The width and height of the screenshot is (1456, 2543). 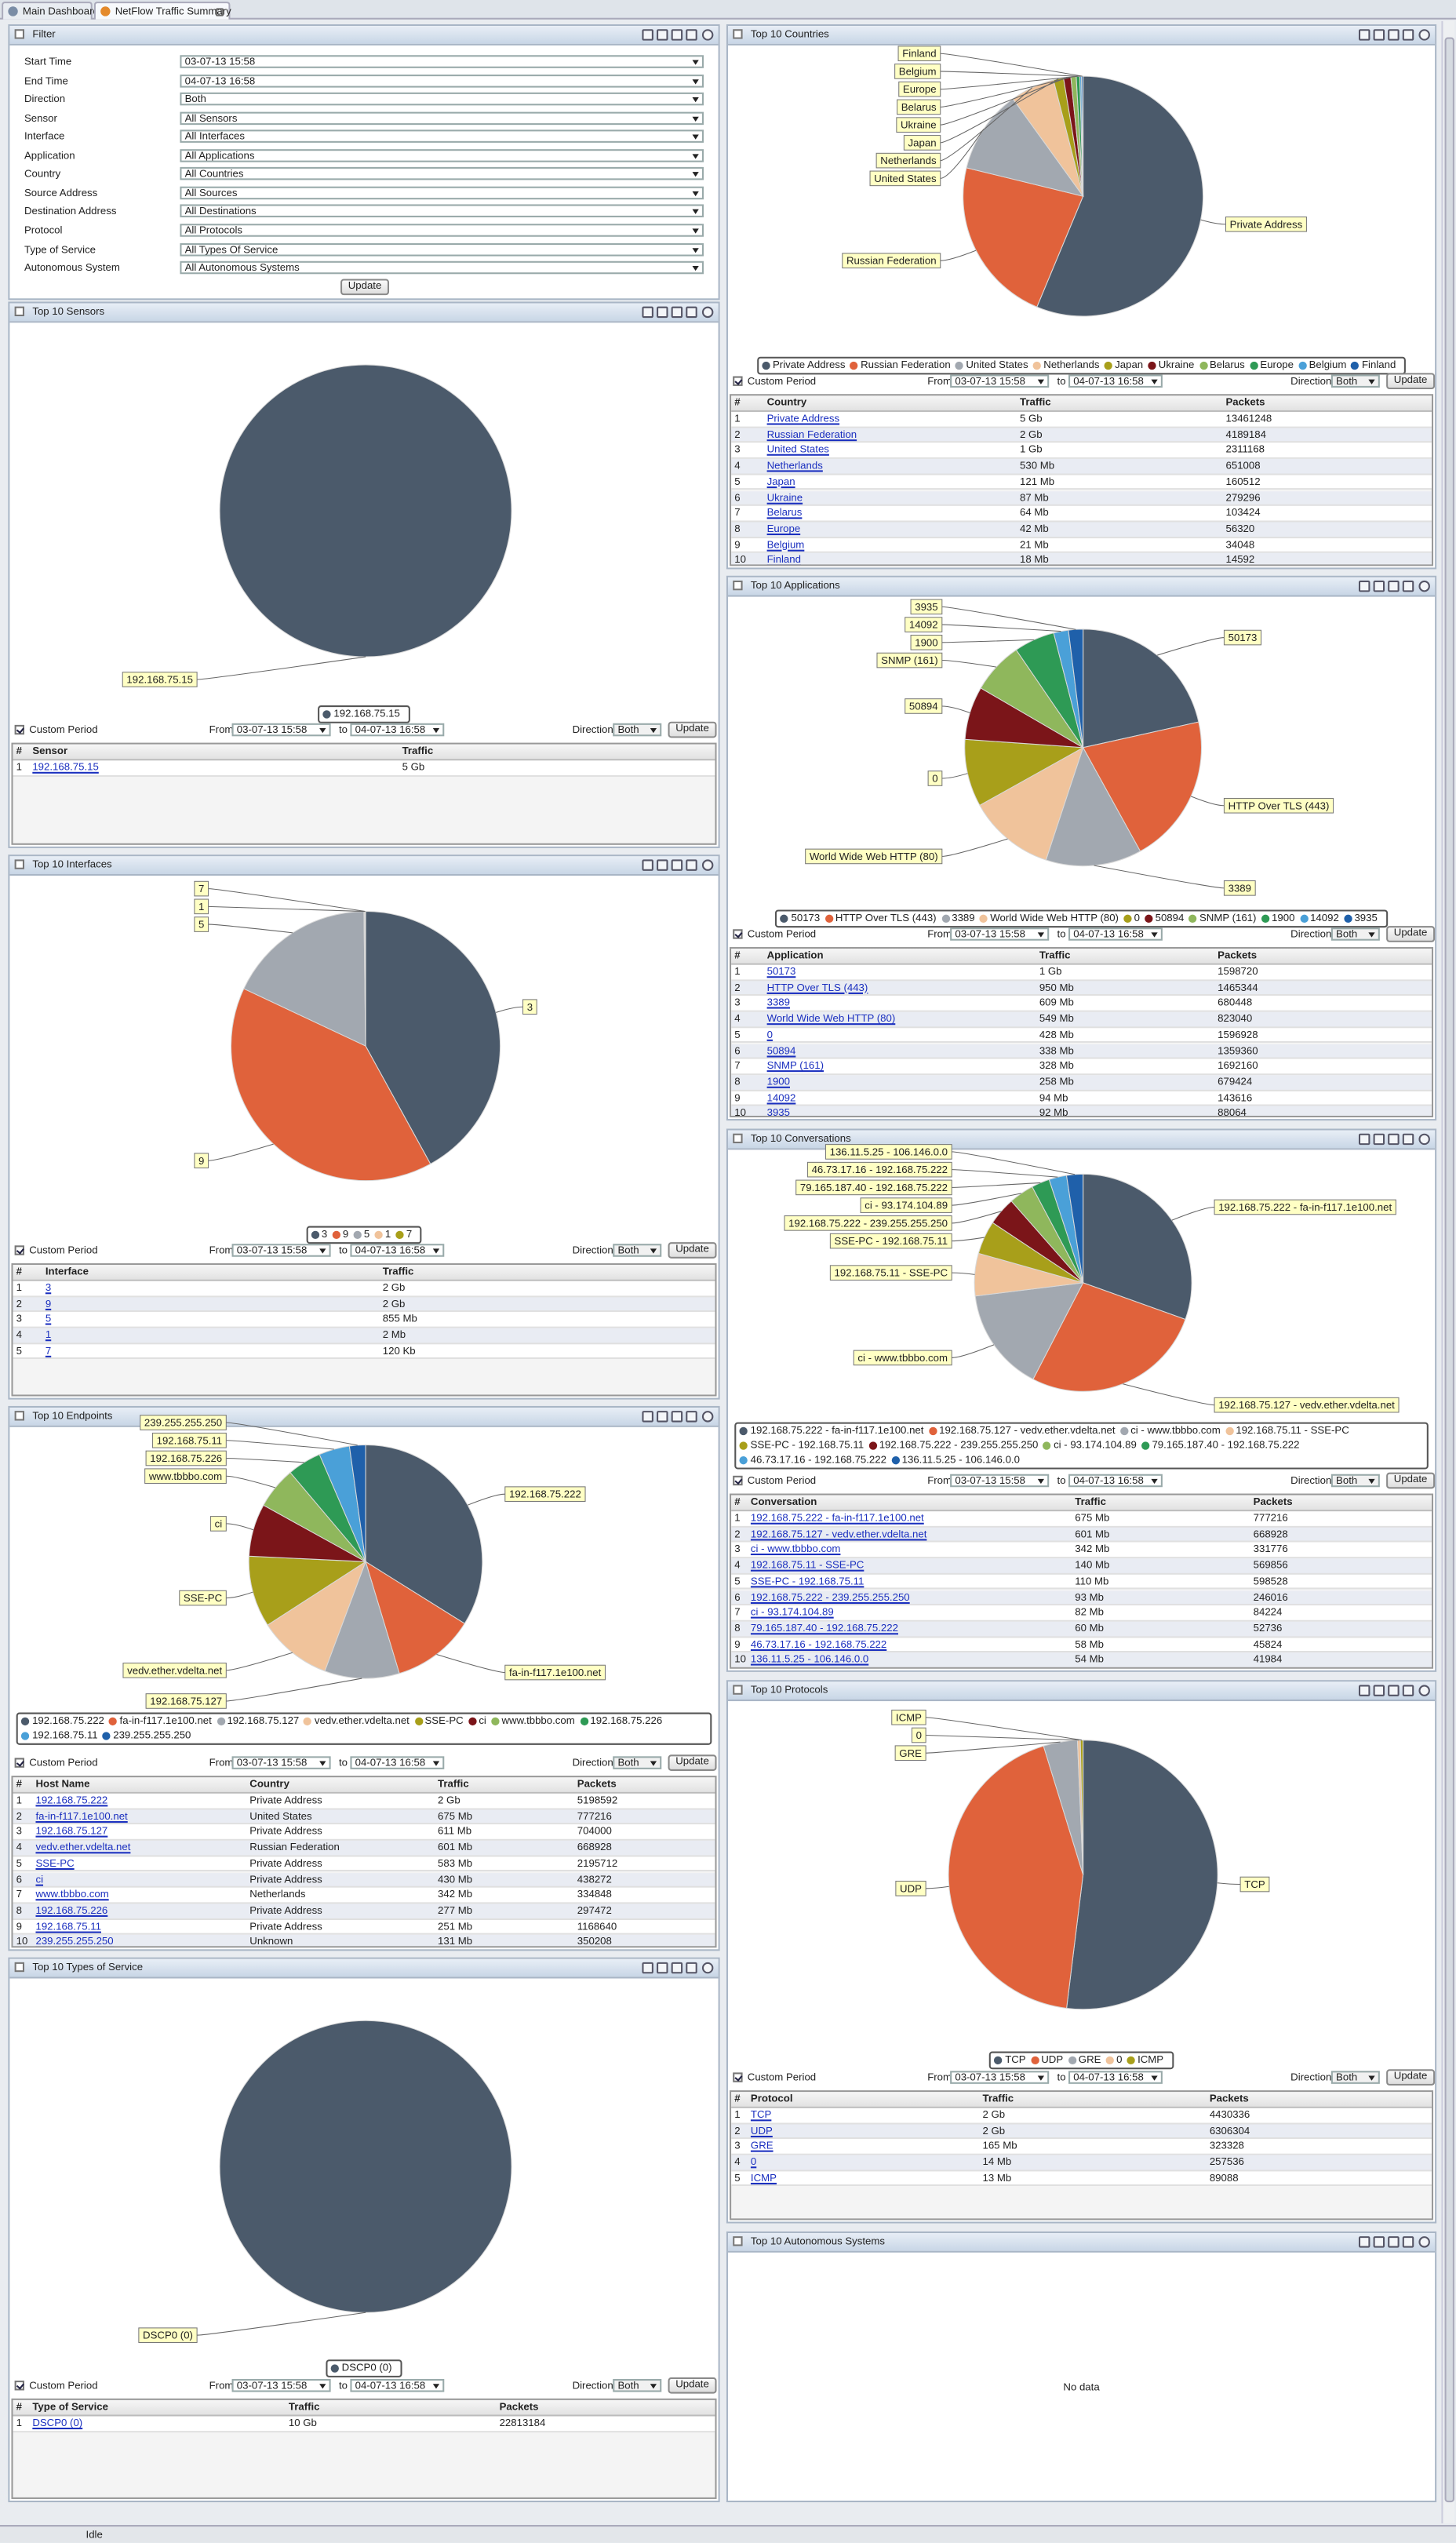 What do you see at coordinates (48, 1288) in the screenshot?
I see `table-link: 3` at bounding box center [48, 1288].